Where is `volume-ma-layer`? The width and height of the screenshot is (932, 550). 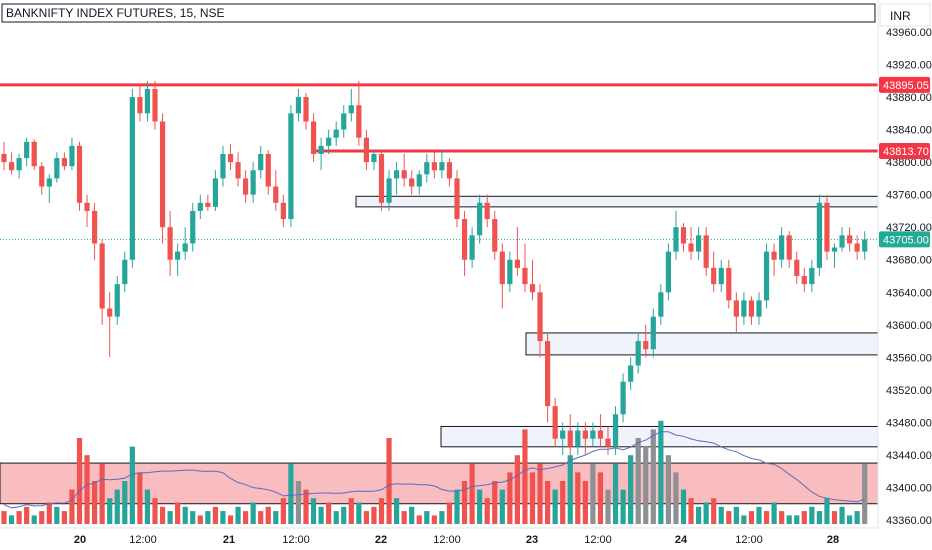 volume-ma-layer is located at coordinates (434, 470).